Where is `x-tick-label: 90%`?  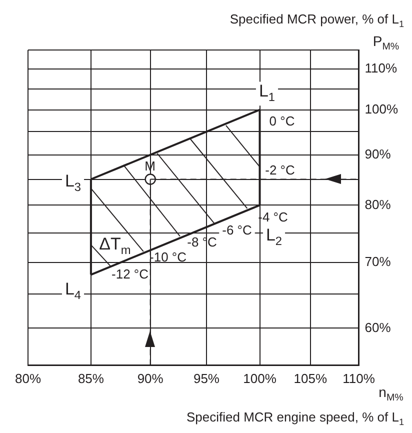 x-tick-label: 90% is located at coordinates (150, 378).